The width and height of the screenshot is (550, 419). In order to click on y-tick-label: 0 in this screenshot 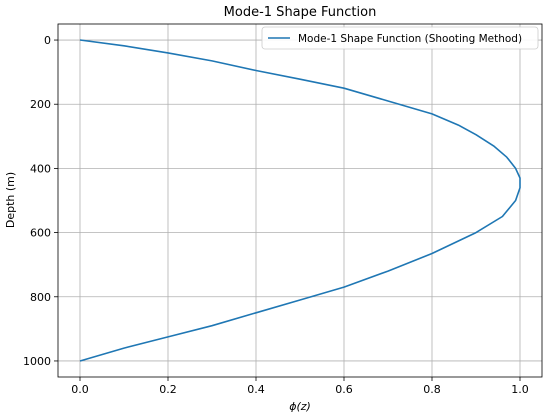, I will do `click(47, 40)`.